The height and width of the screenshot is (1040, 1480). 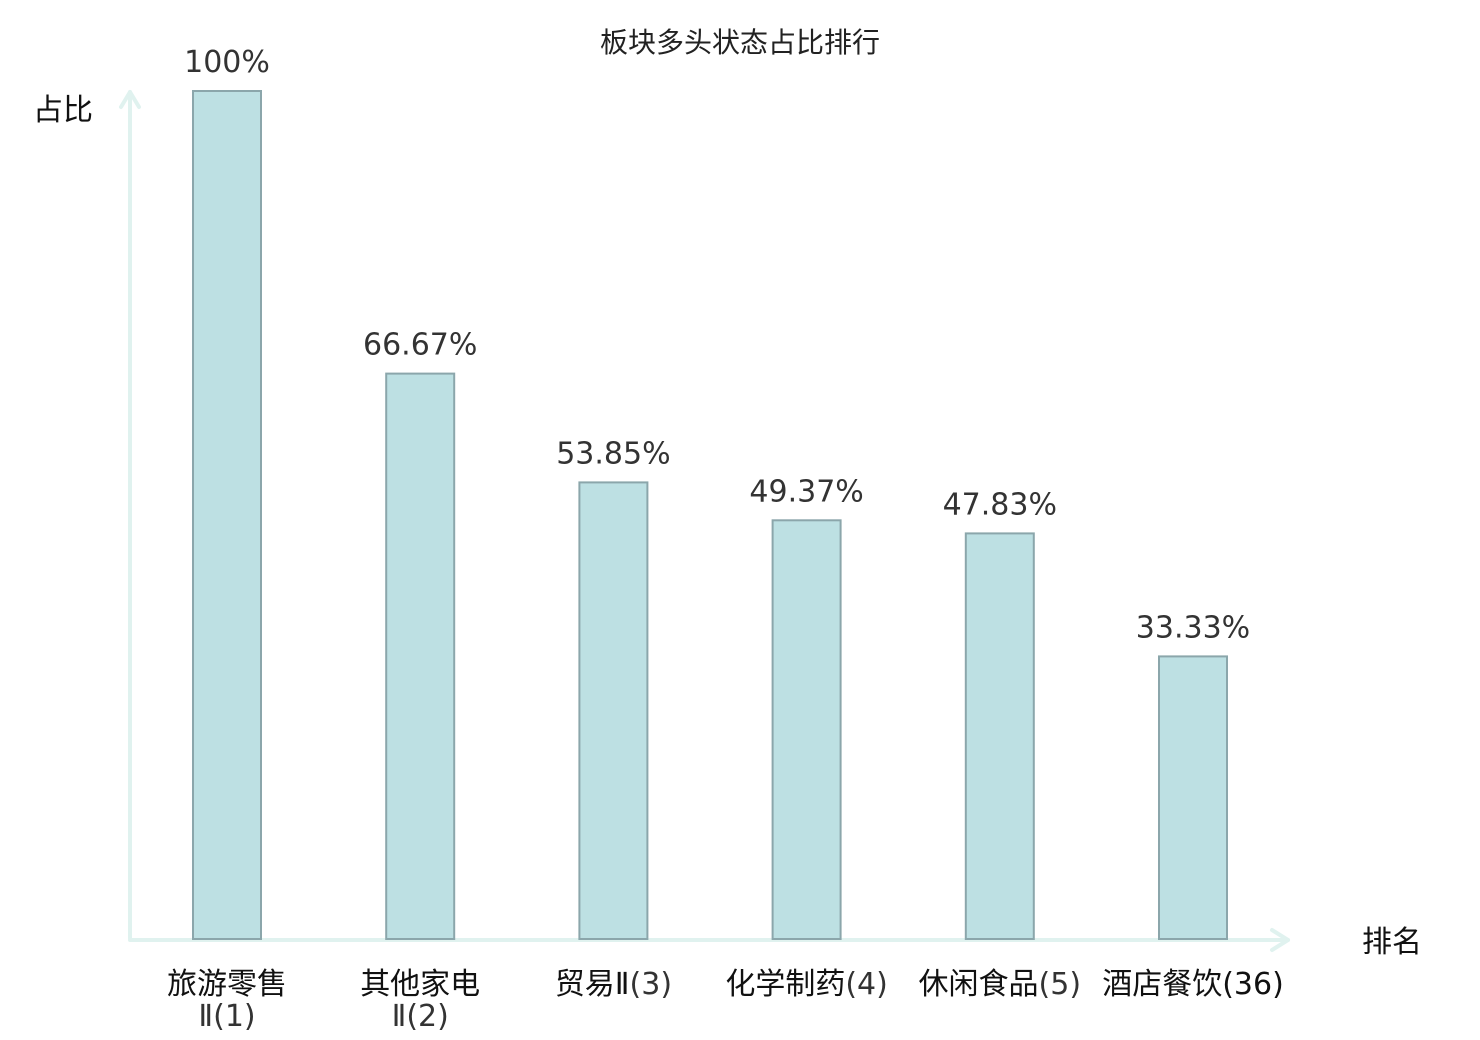 What do you see at coordinates (1253, 984) in the screenshot?
I see `x-tick-rank: (36)` at bounding box center [1253, 984].